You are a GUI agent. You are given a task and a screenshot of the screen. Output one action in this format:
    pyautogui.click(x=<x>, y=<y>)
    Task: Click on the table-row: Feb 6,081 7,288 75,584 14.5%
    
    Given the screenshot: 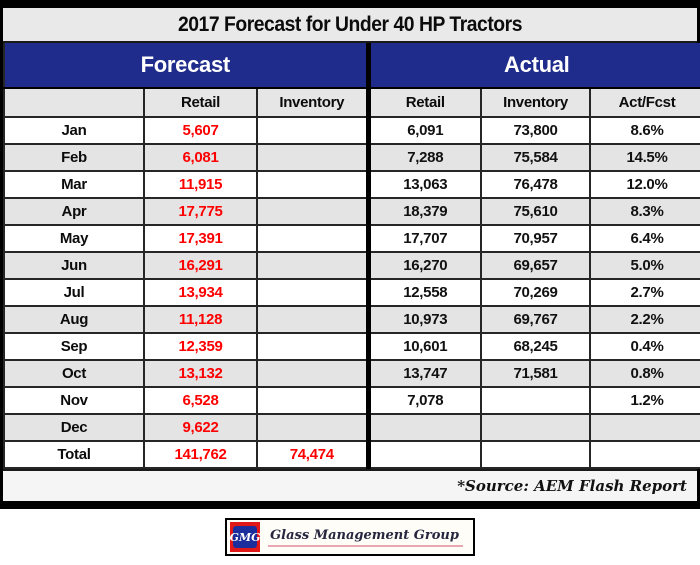 What is the action you would take?
    pyautogui.click(x=351, y=157)
    